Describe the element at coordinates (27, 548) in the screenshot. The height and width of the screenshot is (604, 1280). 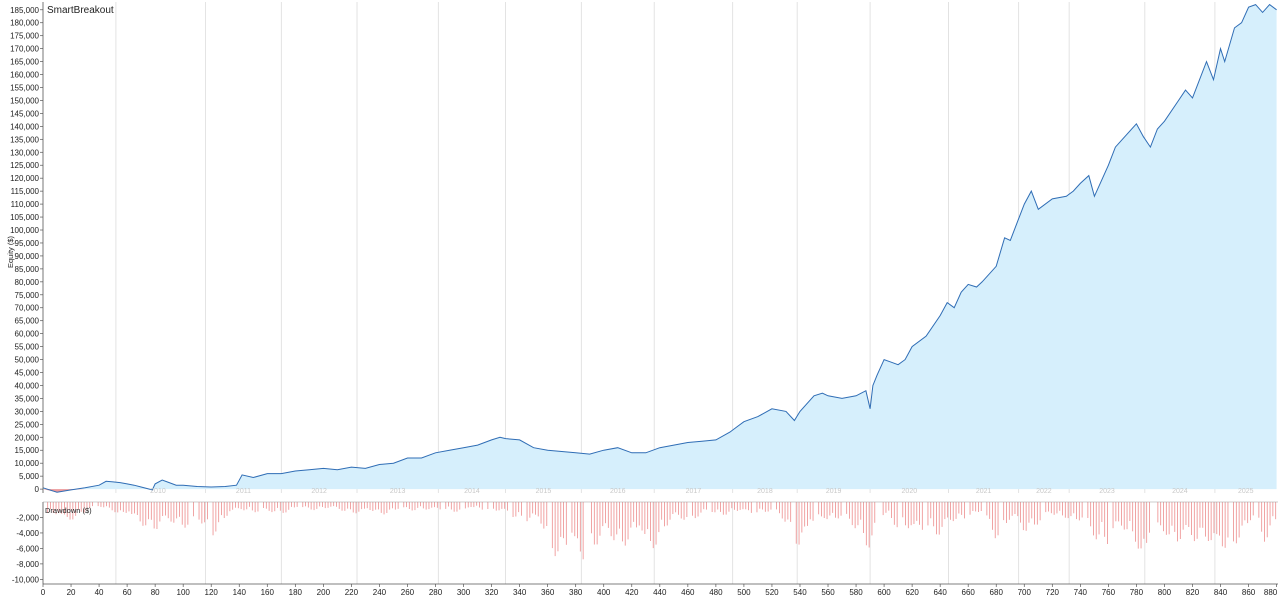
I see `y-tick-label: -6,000` at that location.